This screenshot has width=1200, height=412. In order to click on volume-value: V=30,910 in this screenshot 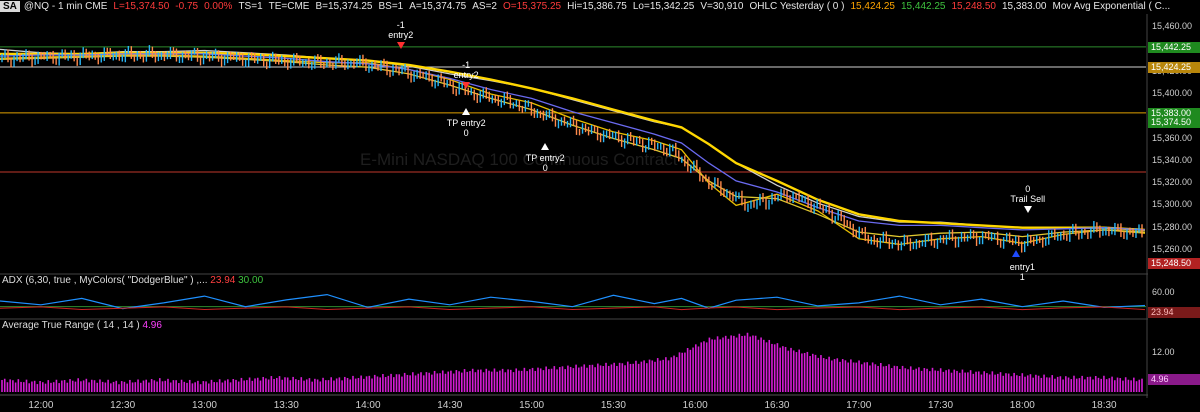, I will do `click(722, 6)`.